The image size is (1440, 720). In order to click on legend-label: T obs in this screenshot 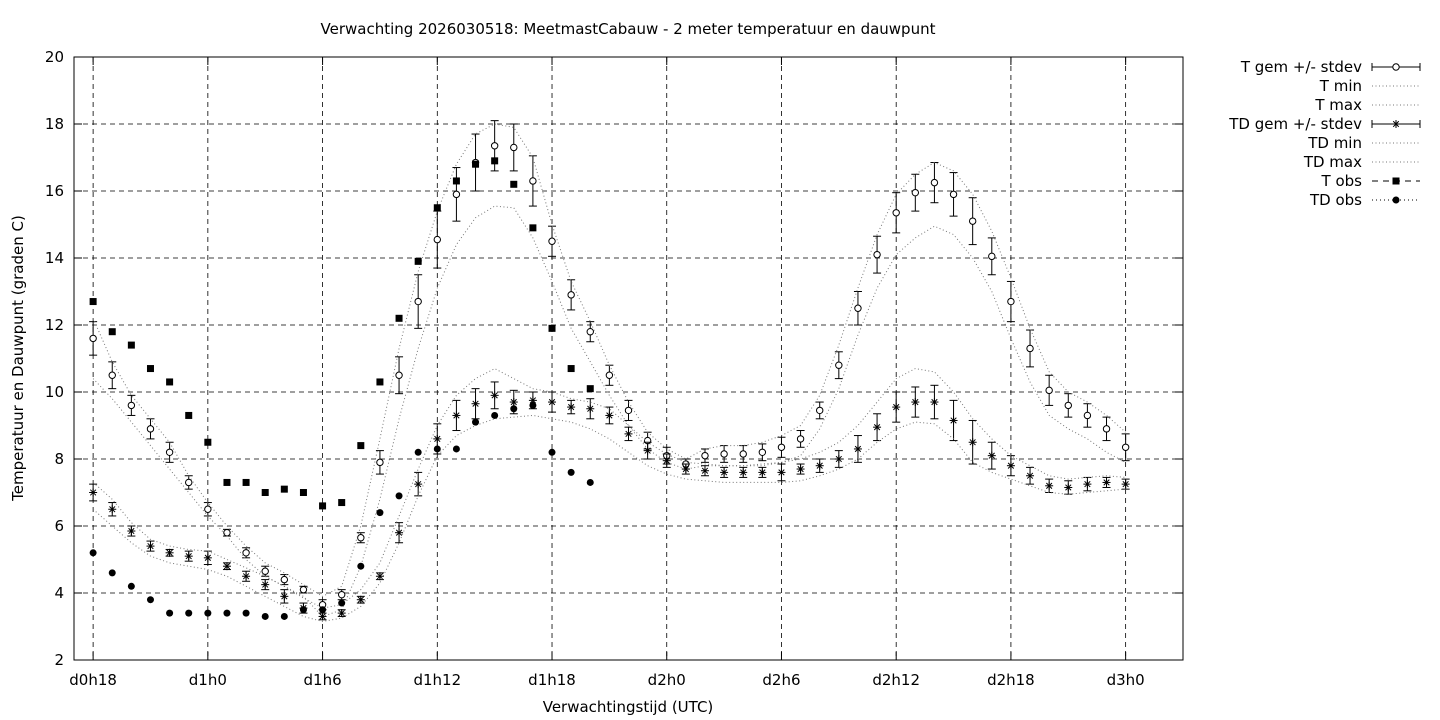, I will do `click(1342, 181)`.